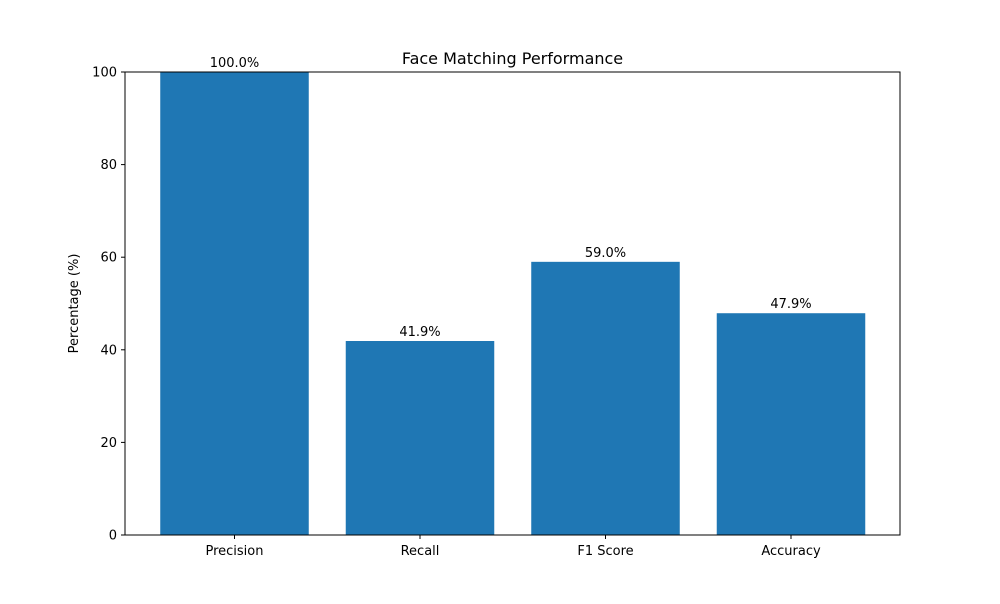 Image resolution: width=1000 pixels, height=604 pixels. I want to click on data-label: 47.9%, so click(790, 304).